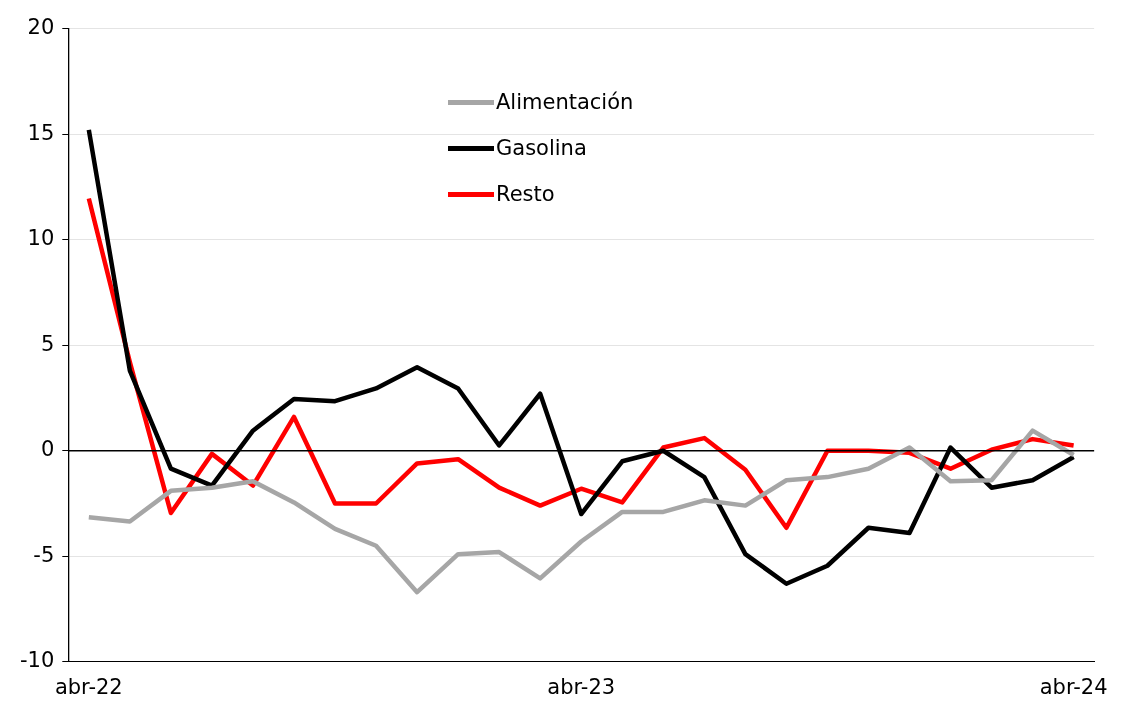 The width and height of the screenshot is (1130, 723). Describe the element at coordinates (37, 660) in the screenshot. I see `y-tick-label: -10` at that location.